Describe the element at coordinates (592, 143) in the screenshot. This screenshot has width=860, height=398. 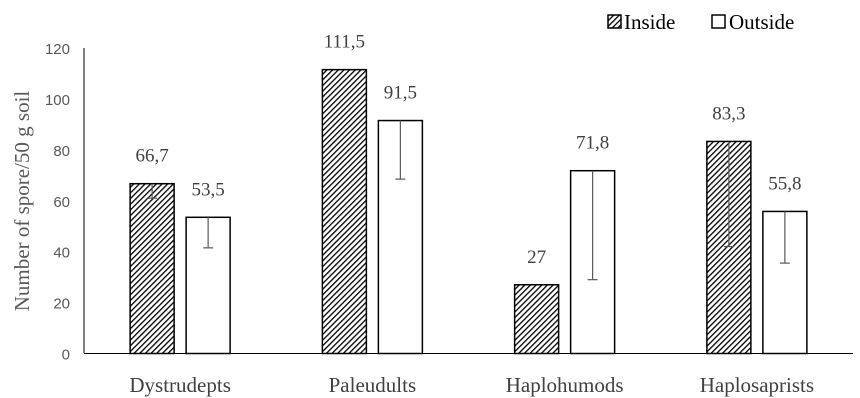
I see `data-label: 71,8` at that location.